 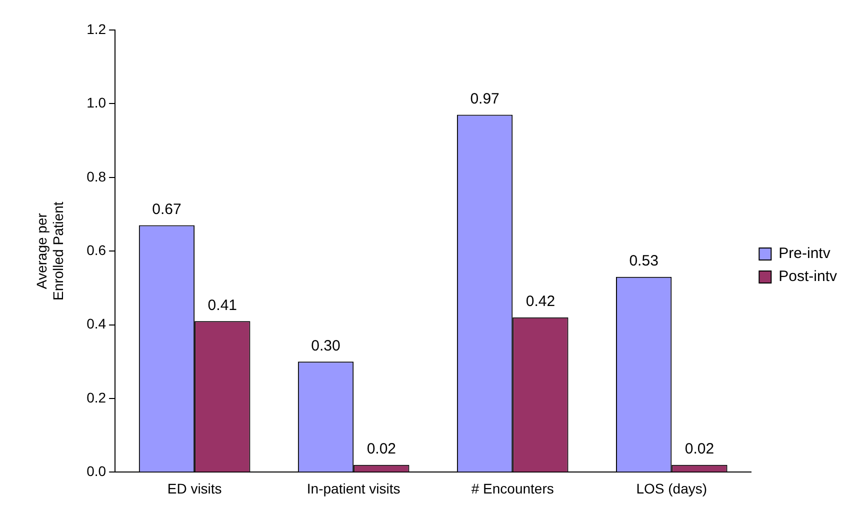 I want to click on legend-label: Pre-intv, so click(x=804, y=253).